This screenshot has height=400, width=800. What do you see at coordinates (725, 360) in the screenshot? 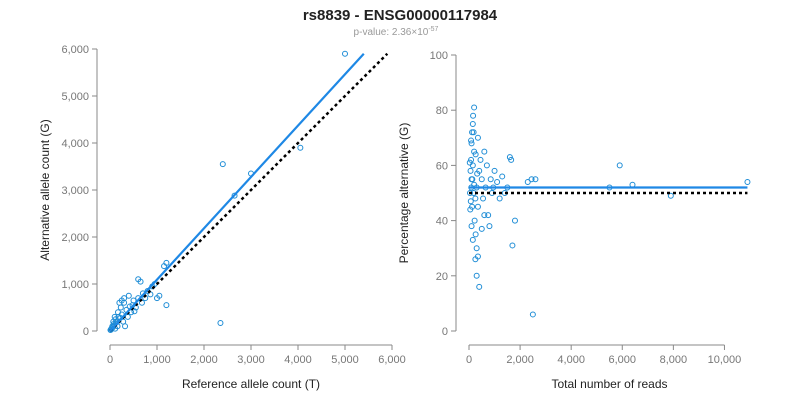
I see `x-tick-label: 10,000` at bounding box center [725, 360].